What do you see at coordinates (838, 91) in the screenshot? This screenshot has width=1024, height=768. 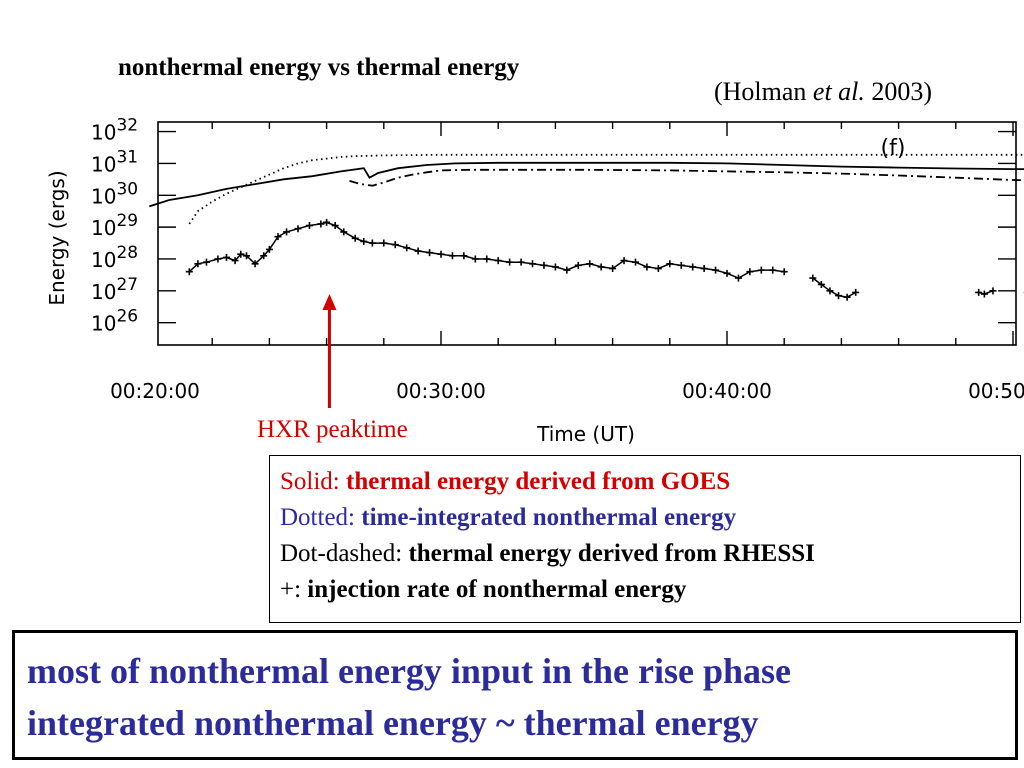 I see `citation-italic: et al.` at bounding box center [838, 91].